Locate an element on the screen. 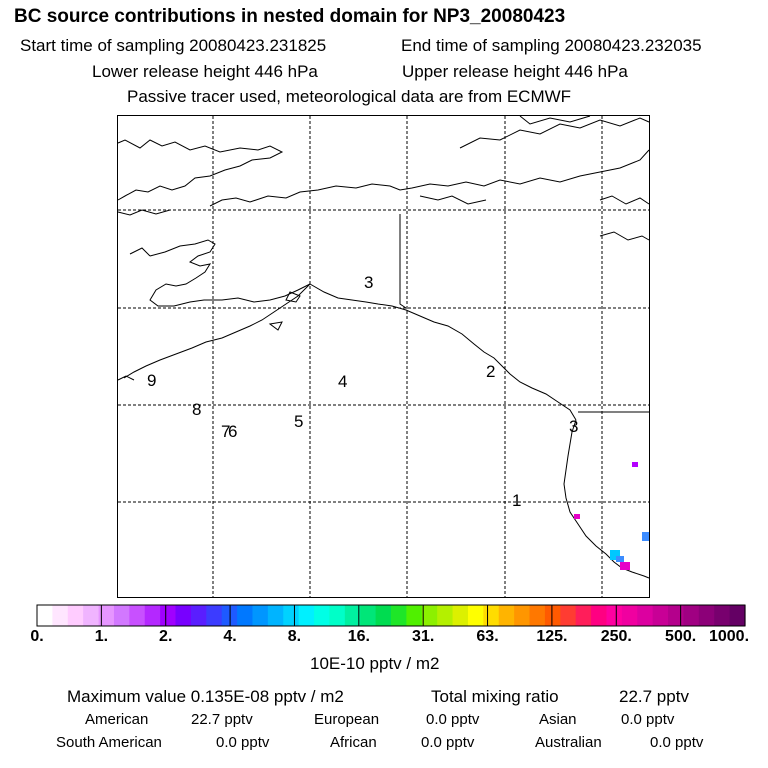 The width and height of the screenshot is (768, 768). coastline-west-coast is located at coordinates (606, 499).